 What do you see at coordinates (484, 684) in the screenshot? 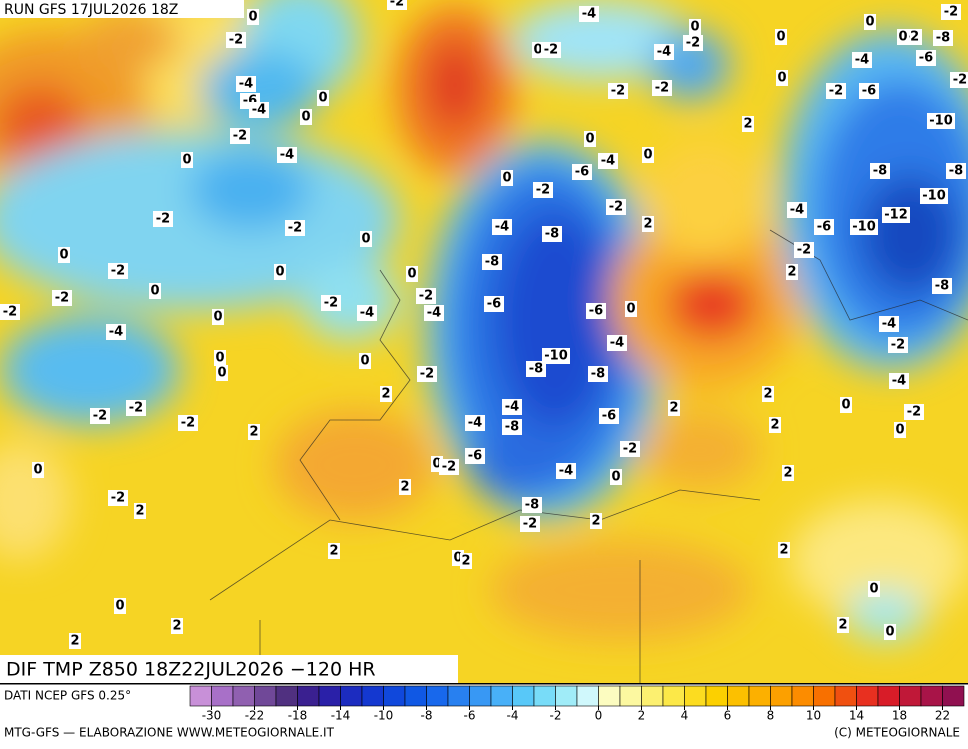
I see `map-border` at bounding box center [484, 684].